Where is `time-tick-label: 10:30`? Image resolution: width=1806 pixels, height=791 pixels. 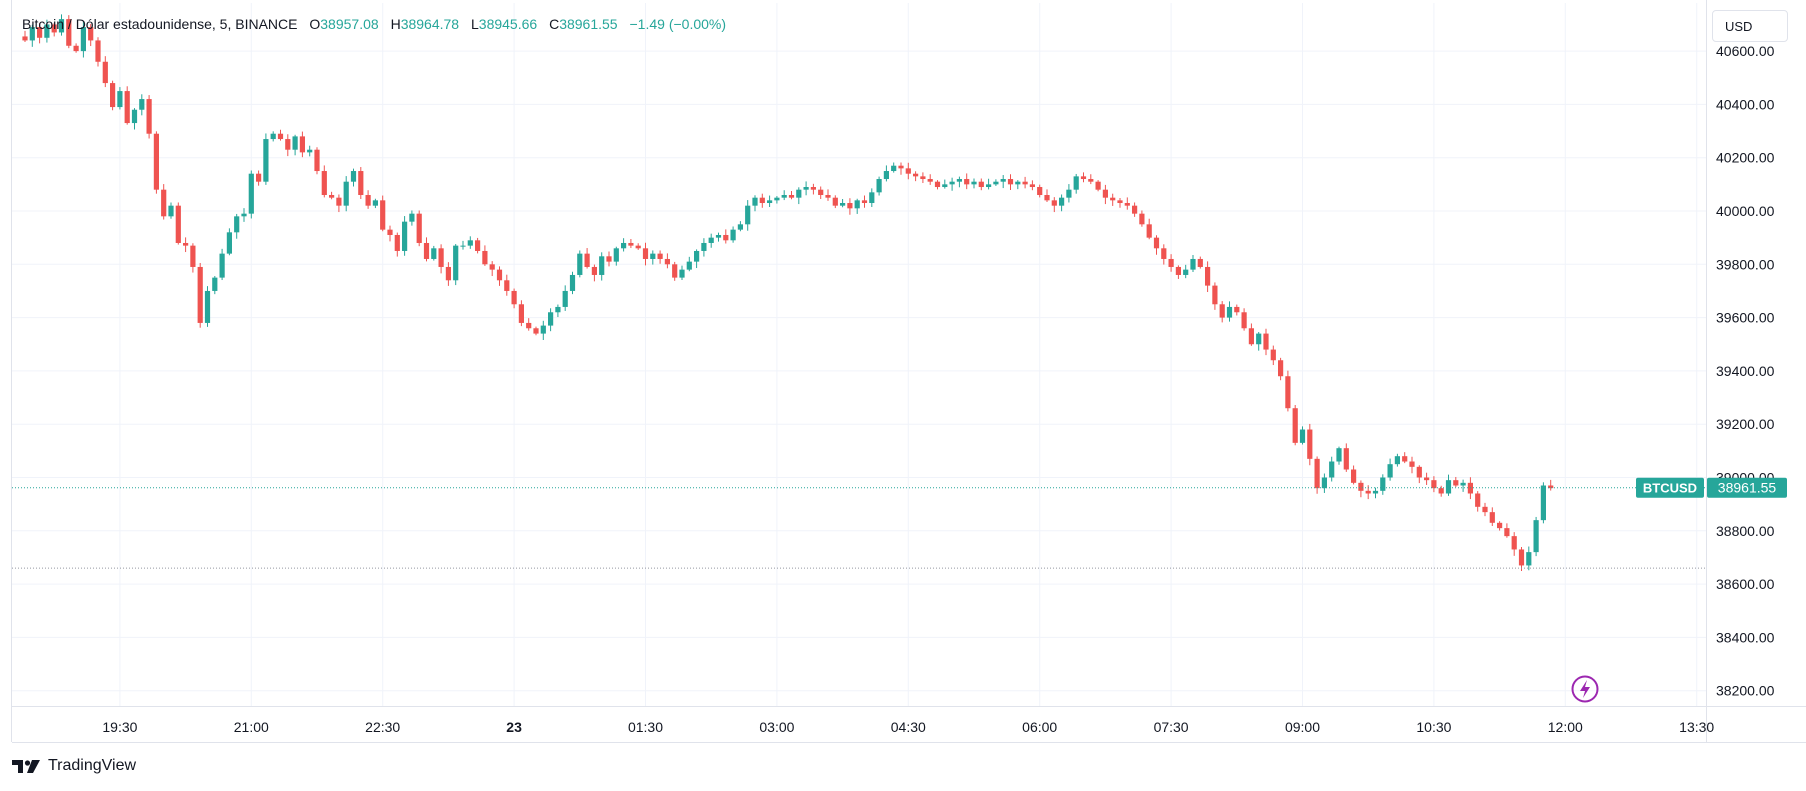 time-tick-label: 10:30 is located at coordinates (1433, 727).